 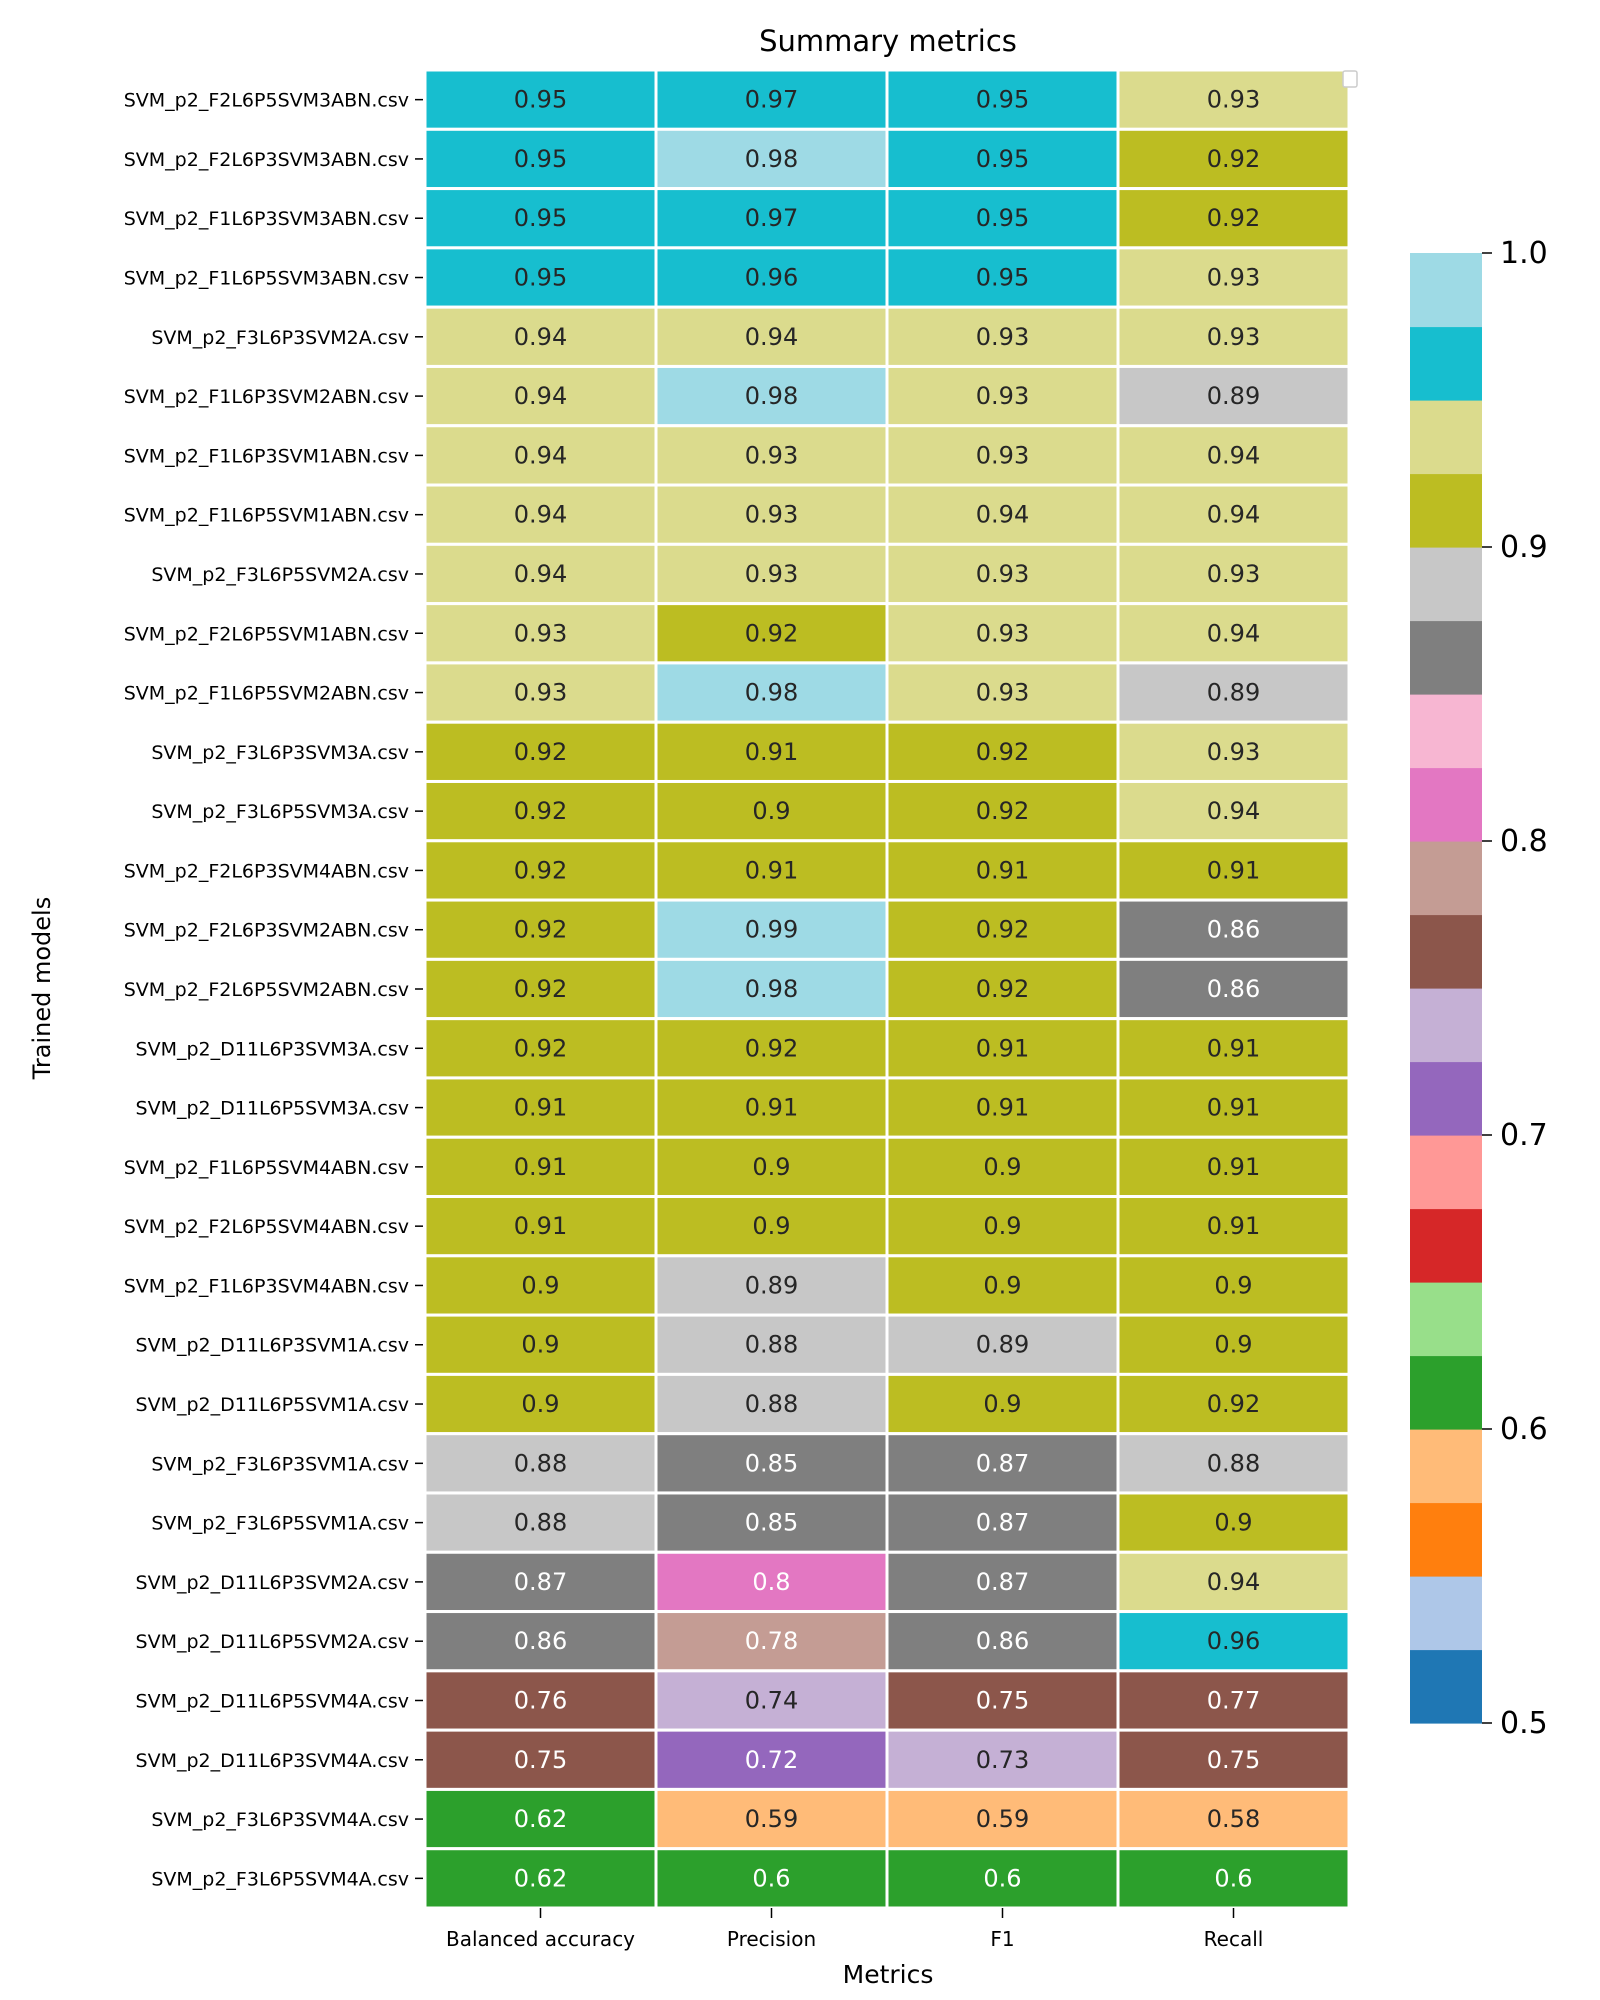 What do you see at coordinates (540, 1819) in the screenshot?
I see `cell-value-label: 0.62` at bounding box center [540, 1819].